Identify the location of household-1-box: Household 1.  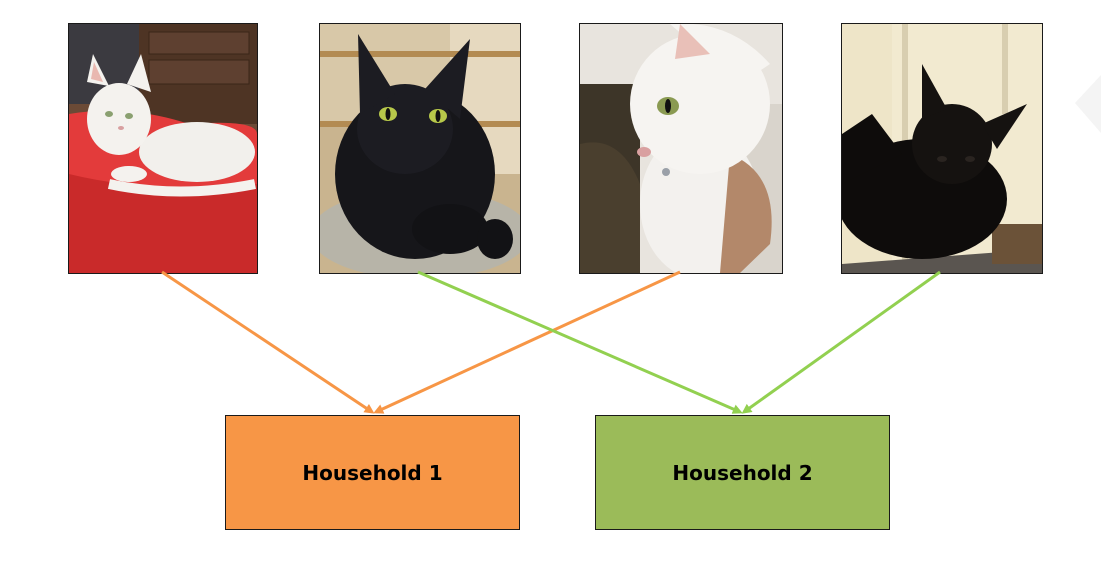
(372, 472).